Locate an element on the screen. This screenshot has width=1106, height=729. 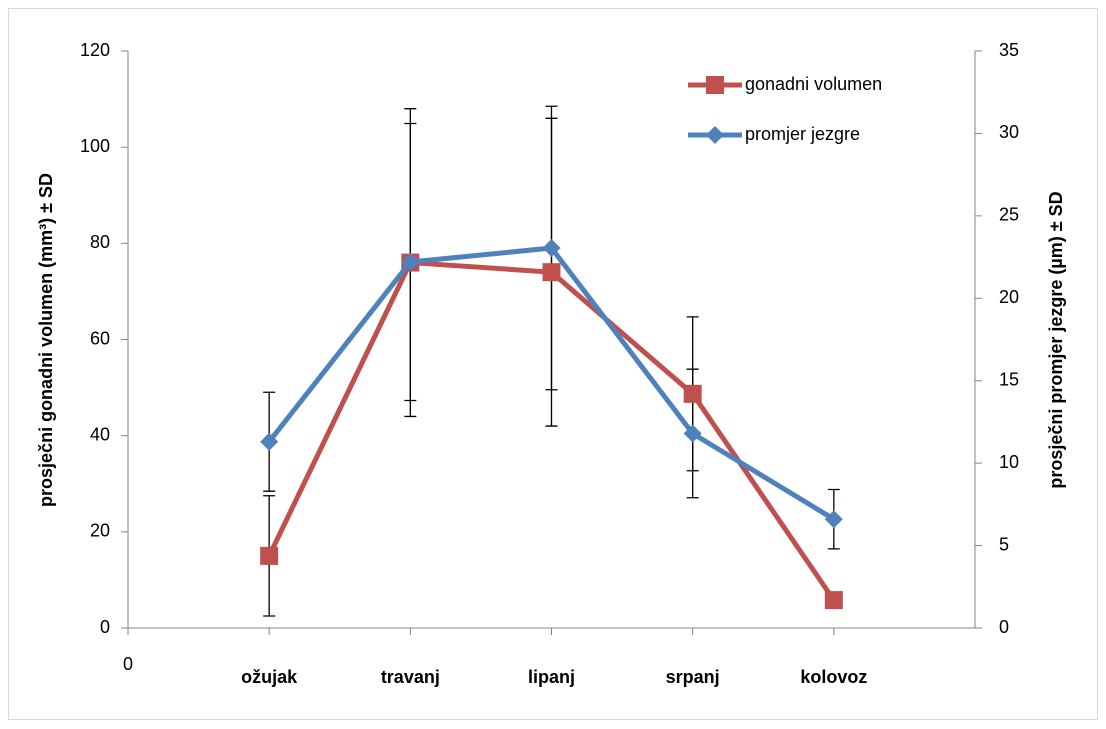
y-tick-label: 0 is located at coordinates (105, 627).